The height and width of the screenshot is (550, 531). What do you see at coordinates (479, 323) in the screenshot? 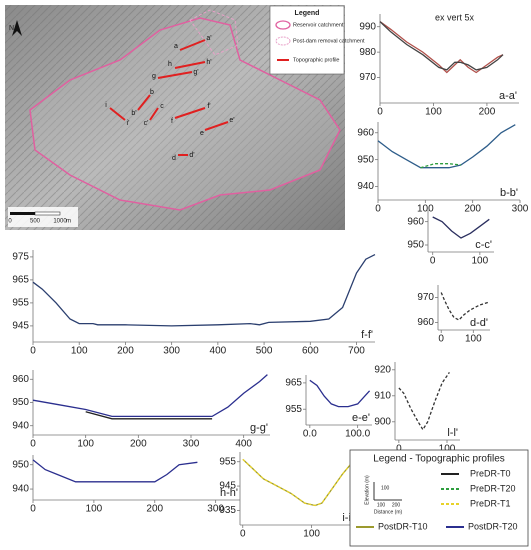
I see `profile-label: d-d'` at bounding box center [479, 323].